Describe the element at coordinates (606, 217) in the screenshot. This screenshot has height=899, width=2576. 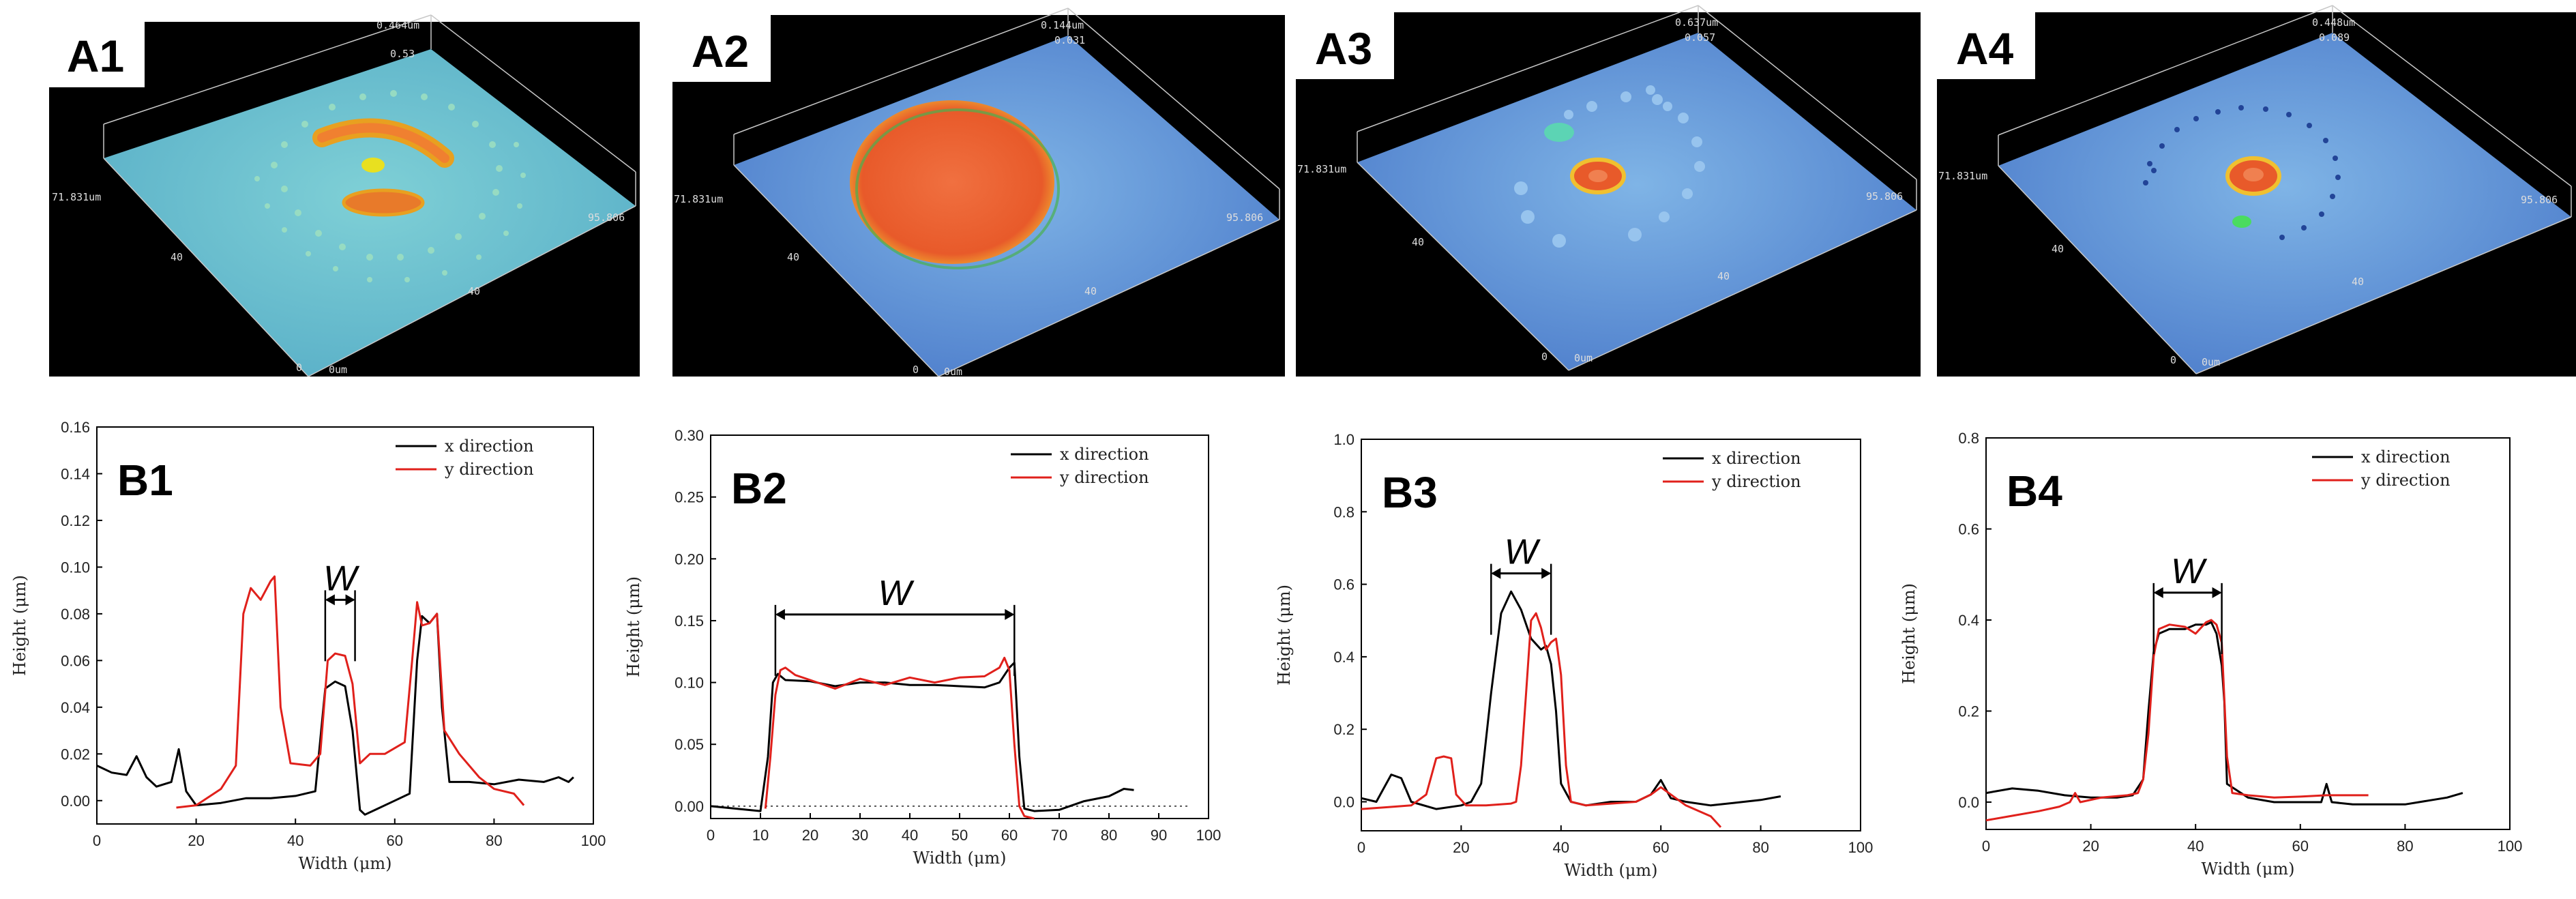
I see `panel-a1-x-extent: 95.806` at that location.